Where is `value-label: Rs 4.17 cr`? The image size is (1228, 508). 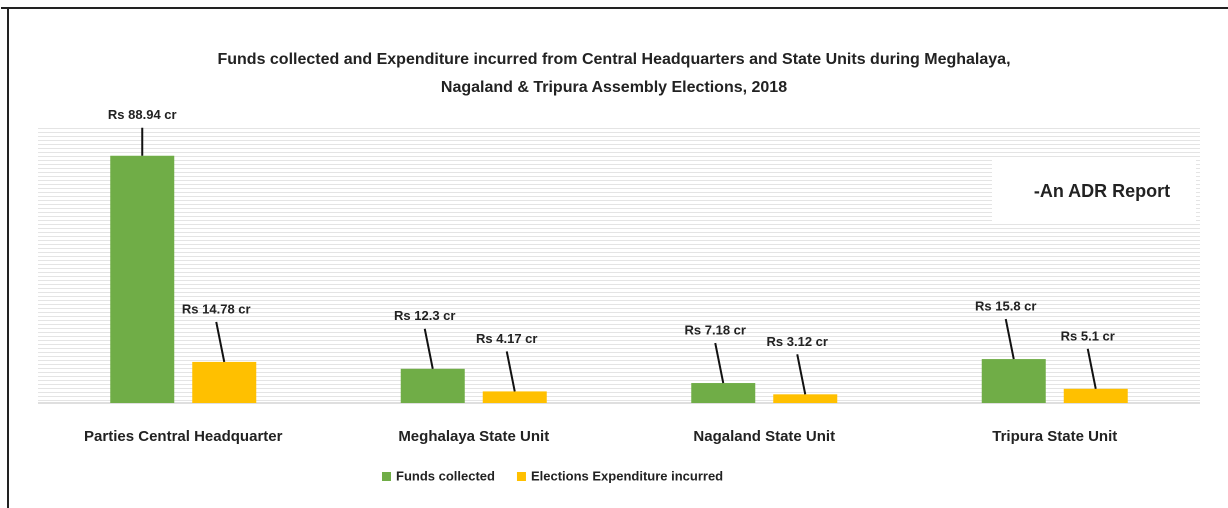 value-label: Rs 4.17 cr is located at coordinates (506, 338).